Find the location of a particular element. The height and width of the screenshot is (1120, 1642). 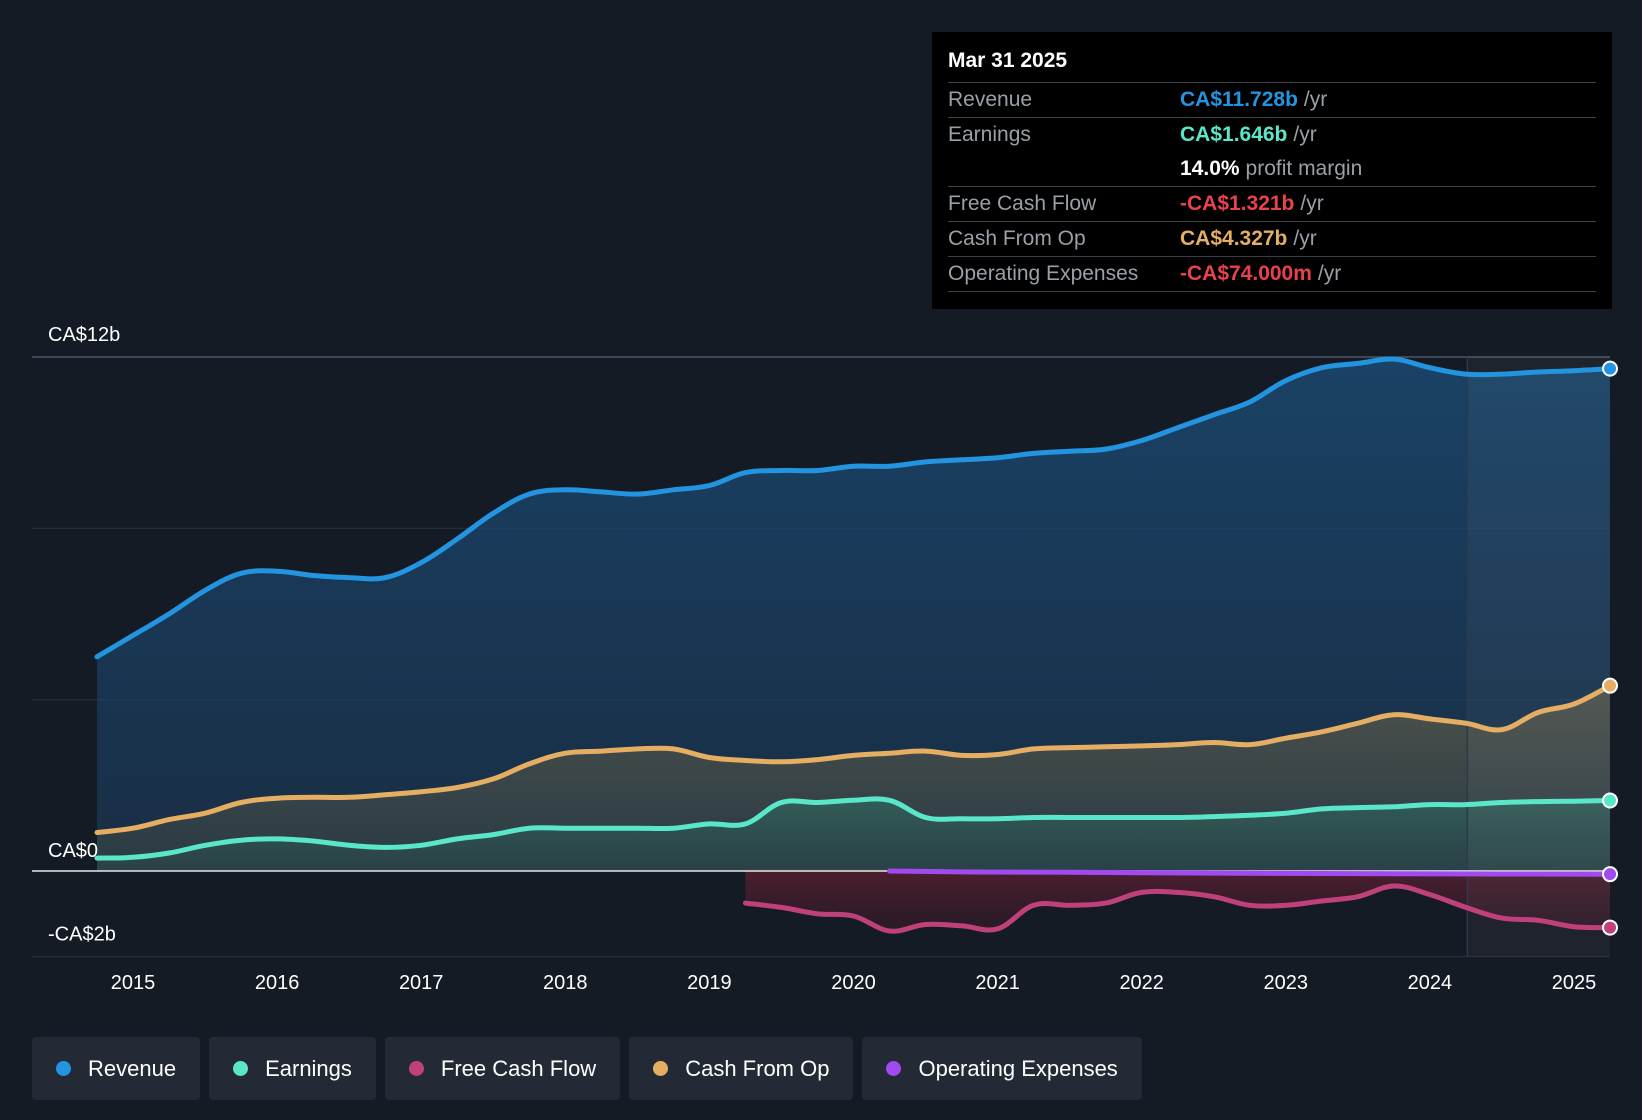

legend-item-free-cash-flow: Free Cash Flow is located at coordinates (502, 1068).